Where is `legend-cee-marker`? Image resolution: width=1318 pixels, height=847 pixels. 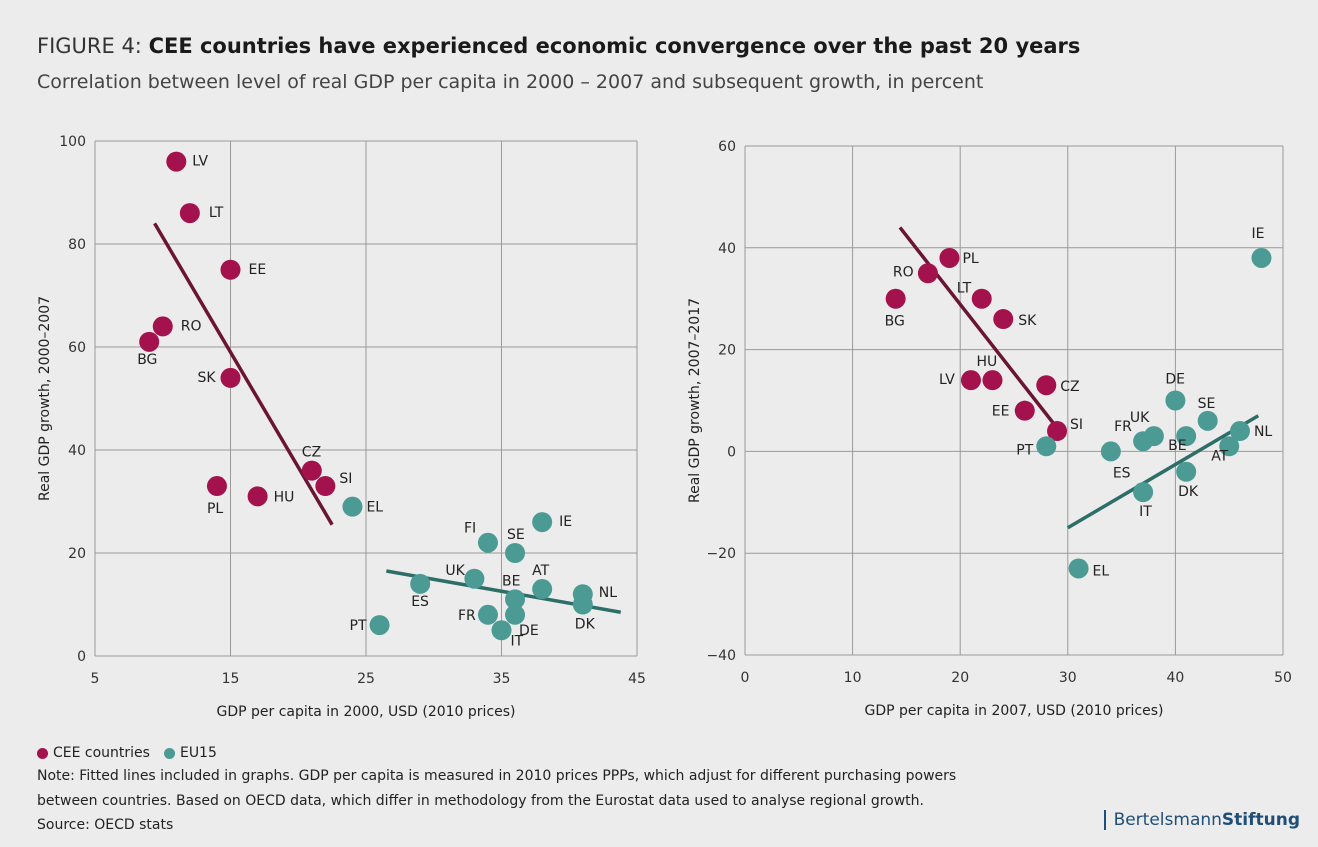
legend-cee-marker is located at coordinates (42, 753).